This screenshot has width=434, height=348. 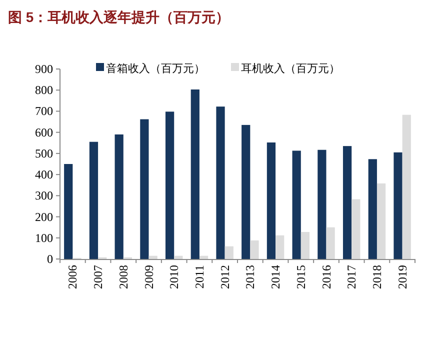 I want to click on x-tick-label: 2008, so click(x=123, y=277).